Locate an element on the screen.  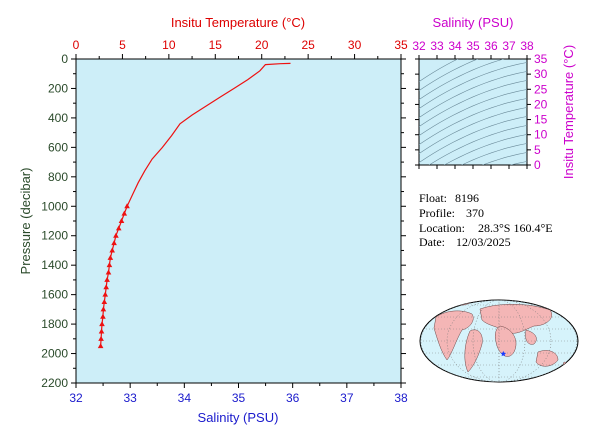
pressure-tick-label: 200 is located at coordinates (58, 88).